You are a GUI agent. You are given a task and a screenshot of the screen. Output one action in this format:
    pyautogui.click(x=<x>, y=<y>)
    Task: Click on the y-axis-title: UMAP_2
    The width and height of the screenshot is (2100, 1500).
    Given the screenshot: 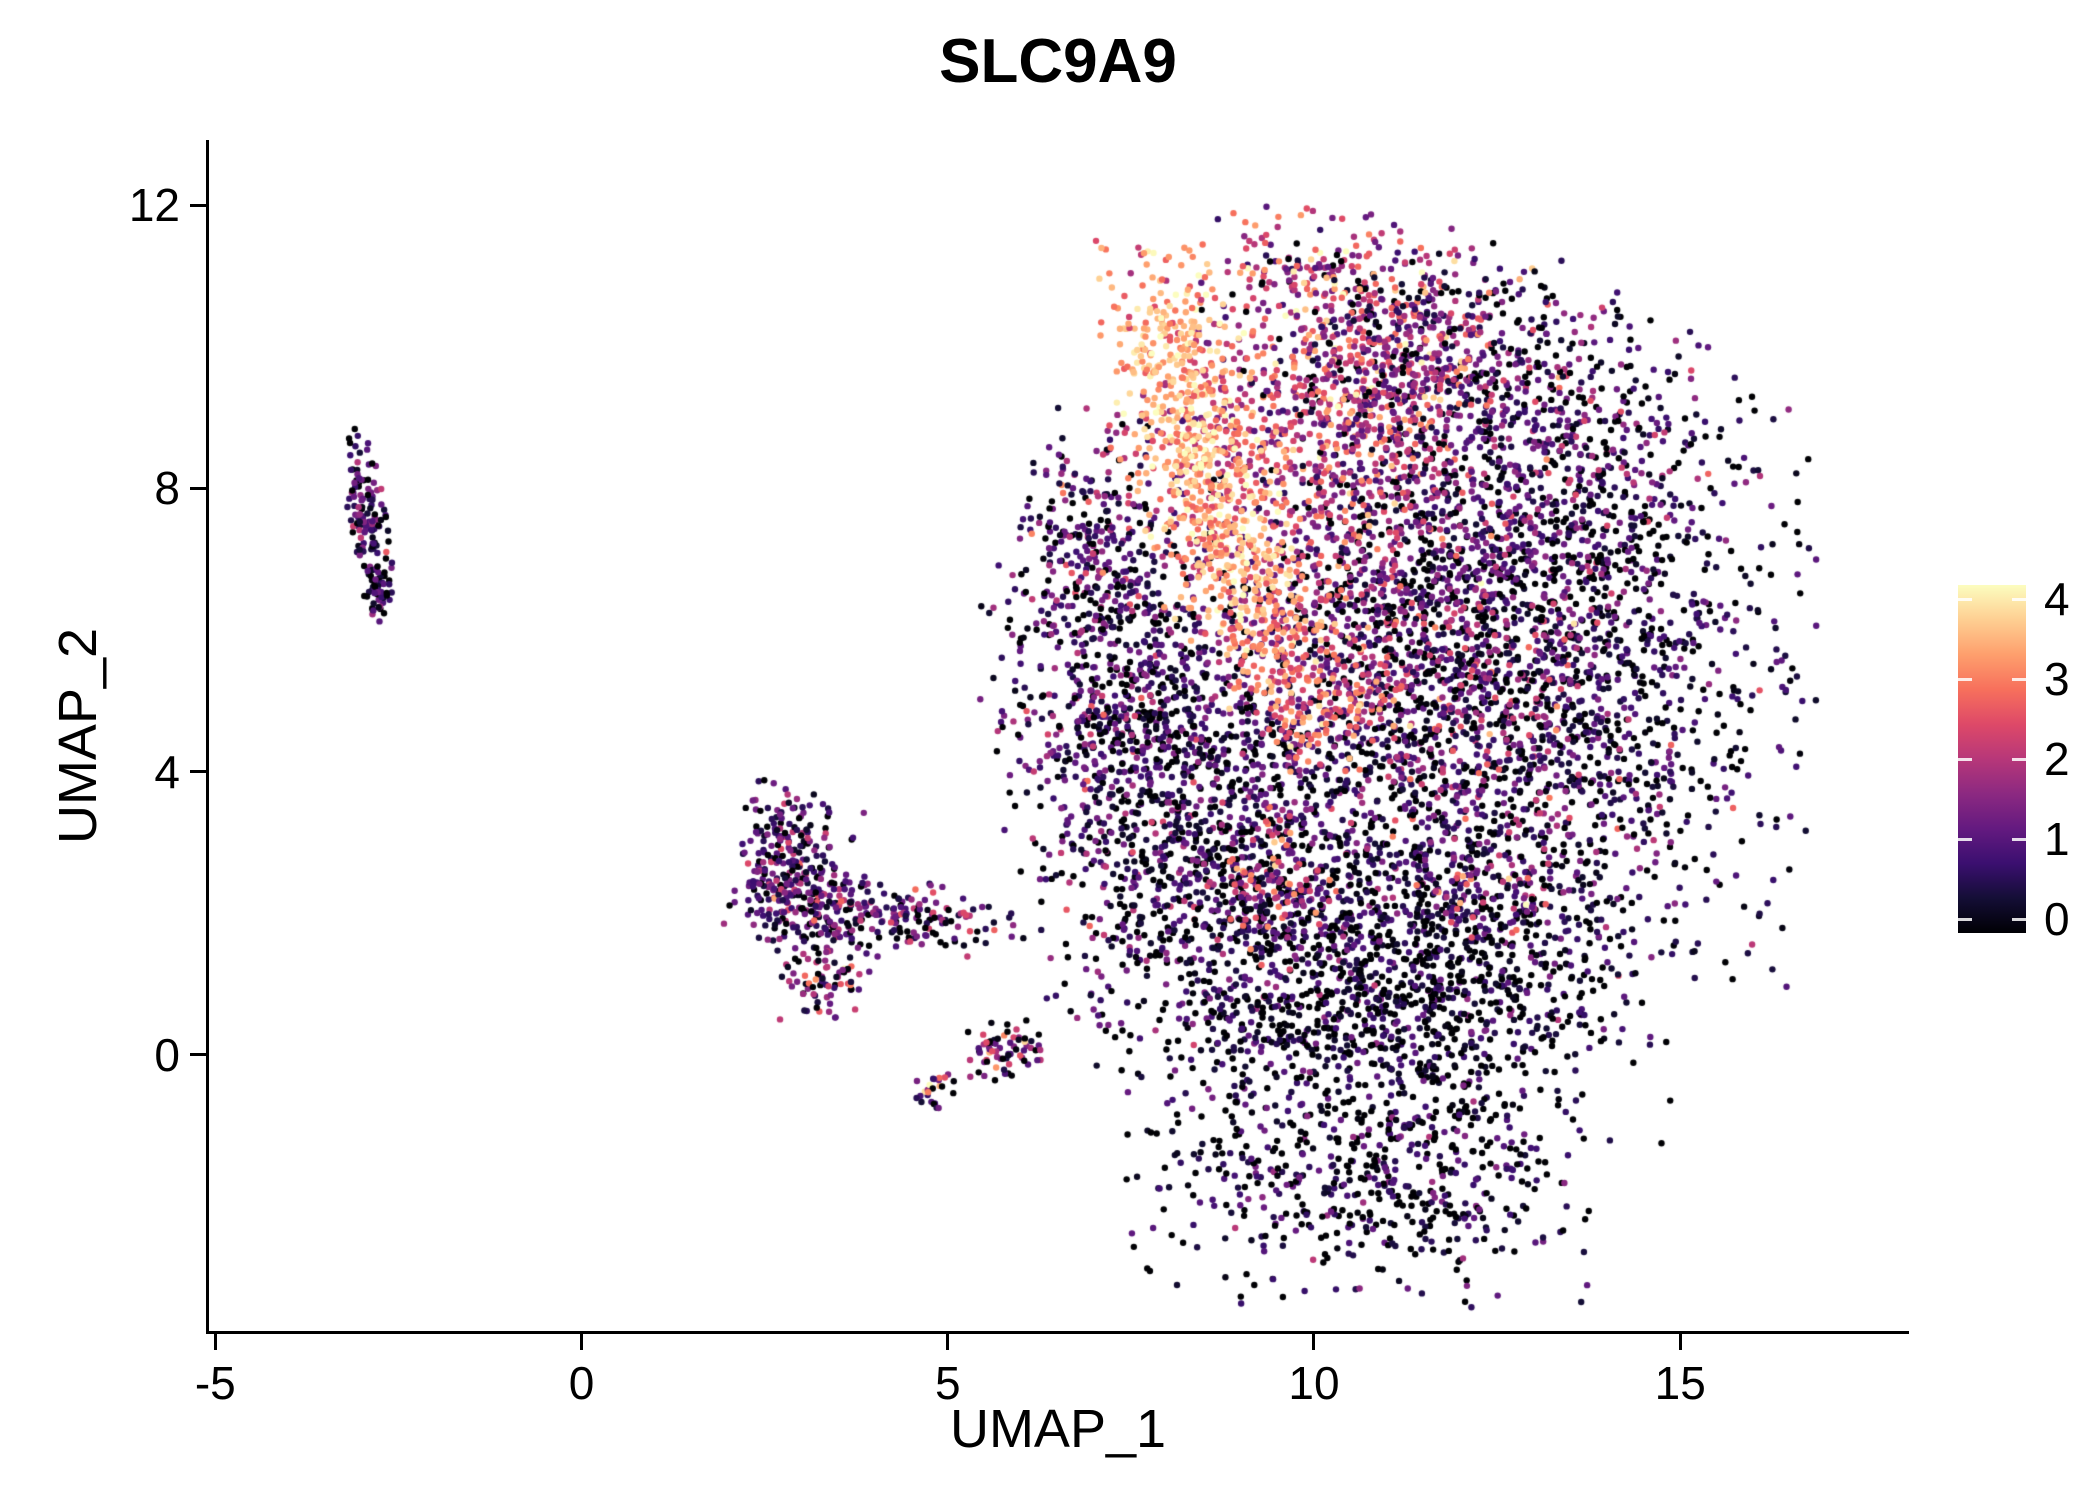 What is the action you would take?
    pyautogui.click(x=78, y=736)
    